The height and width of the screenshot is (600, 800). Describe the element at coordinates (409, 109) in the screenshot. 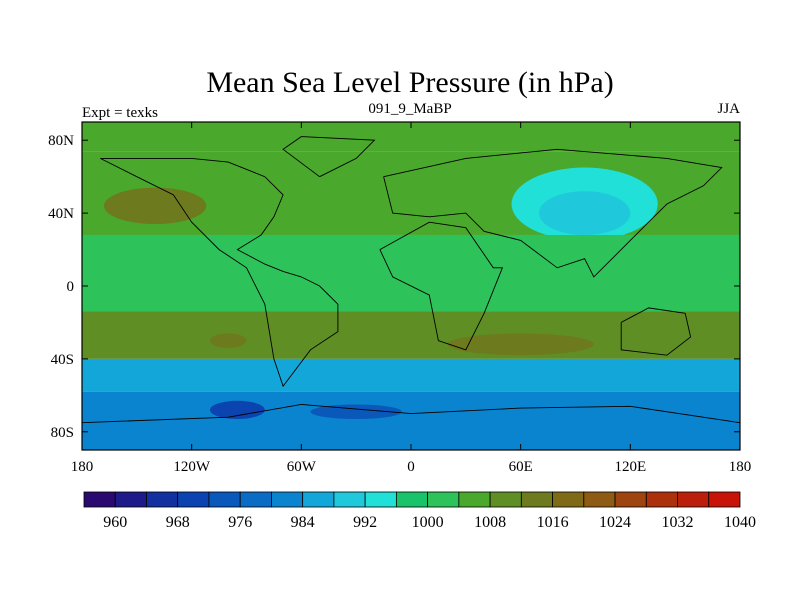

I see `period-label: 091_9_MaBP` at that location.